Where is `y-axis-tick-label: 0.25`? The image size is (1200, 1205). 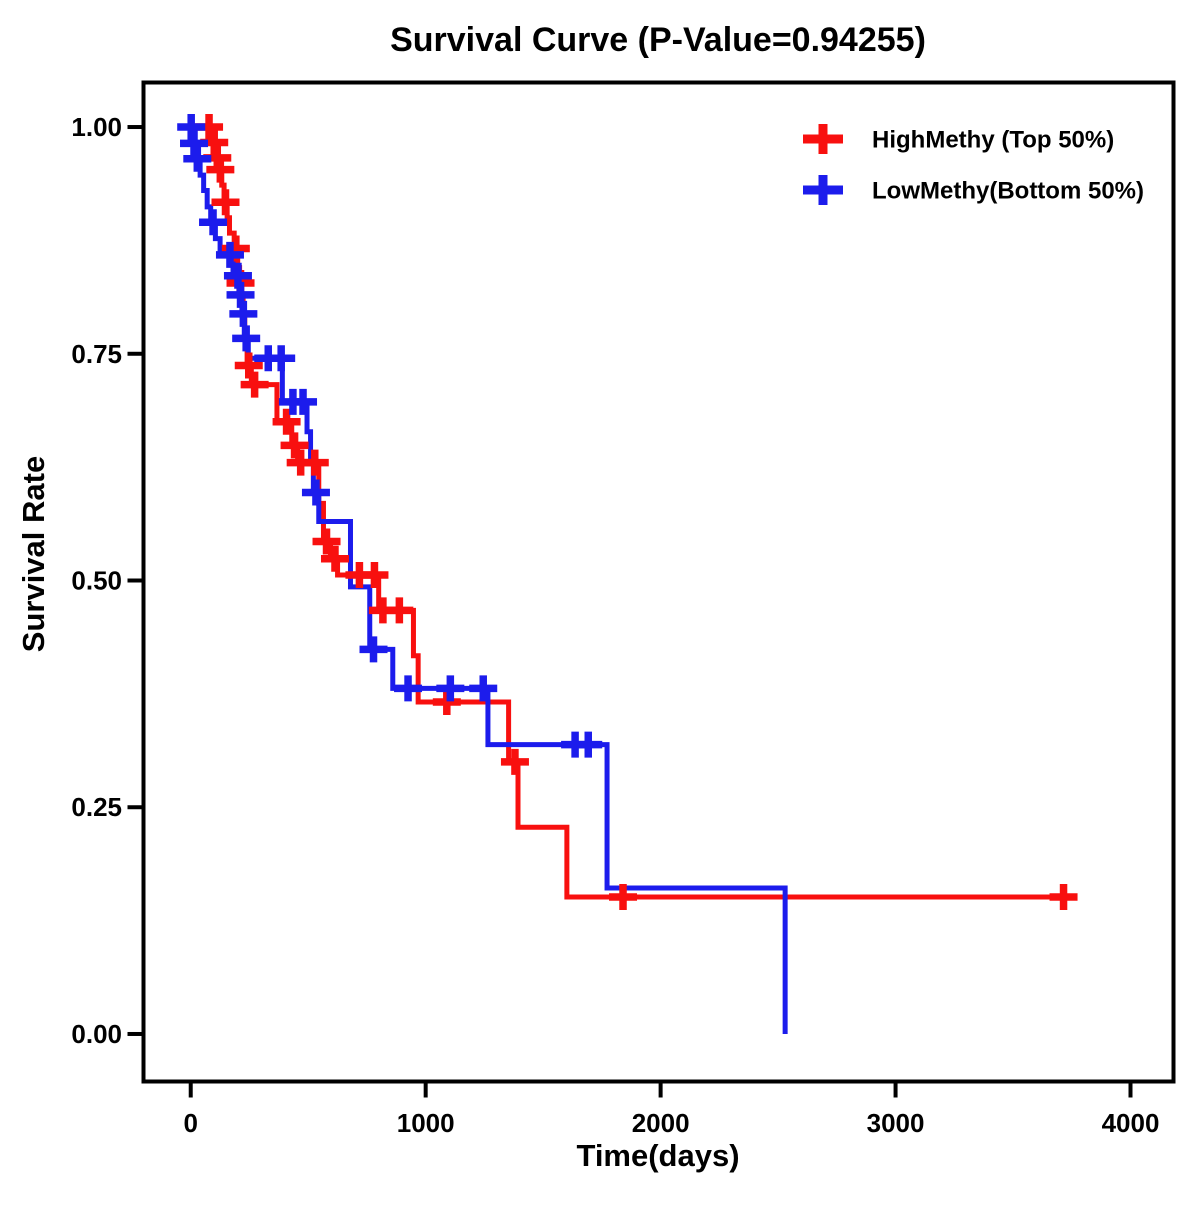
y-axis-tick-label: 0.25 is located at coordinates (96, 807).